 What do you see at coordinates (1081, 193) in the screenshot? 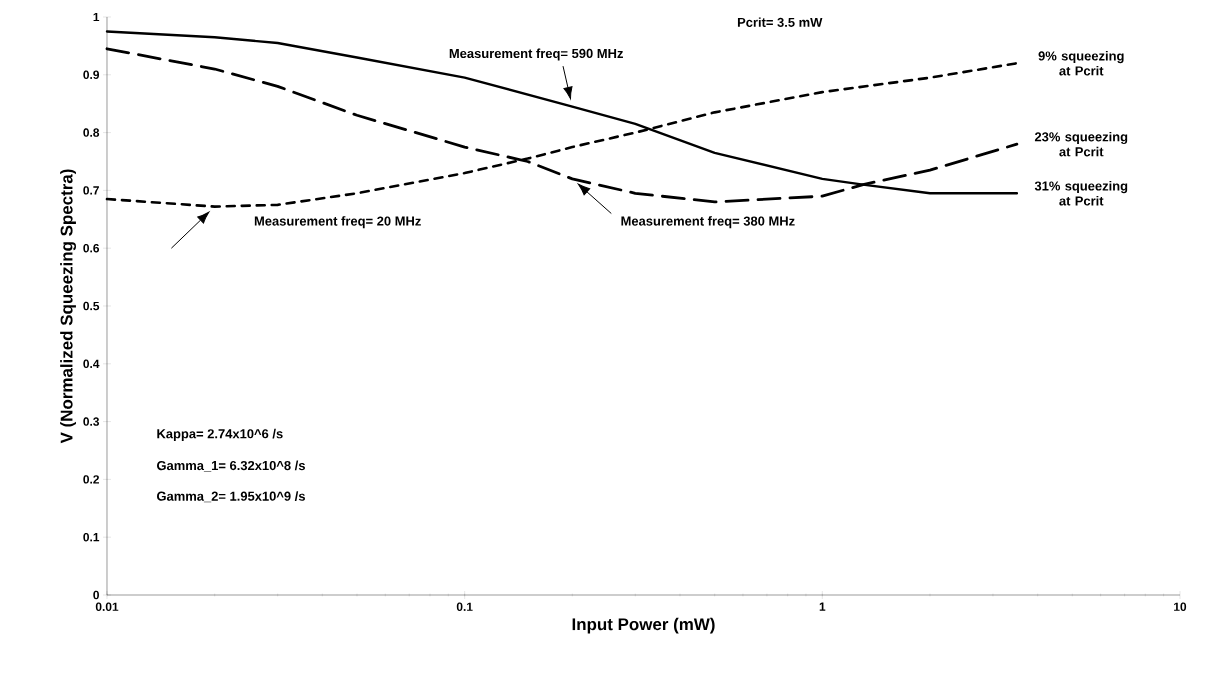
I see `annotation: 31% squeezing at Pcrit` at bounding box center [1081, 193].